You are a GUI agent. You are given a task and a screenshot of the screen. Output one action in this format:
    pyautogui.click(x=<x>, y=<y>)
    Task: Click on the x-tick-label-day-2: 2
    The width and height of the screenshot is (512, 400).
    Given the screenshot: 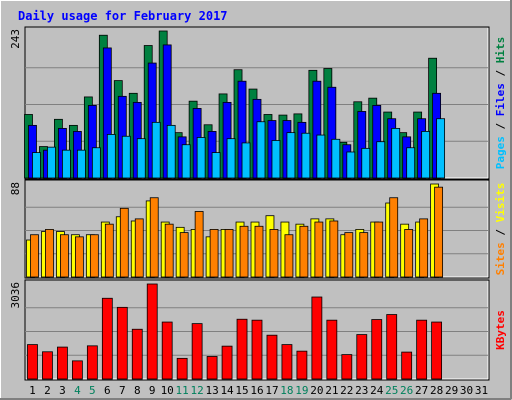 What is the action you would take?
    pyautogui.click(x=47, y=390)
    